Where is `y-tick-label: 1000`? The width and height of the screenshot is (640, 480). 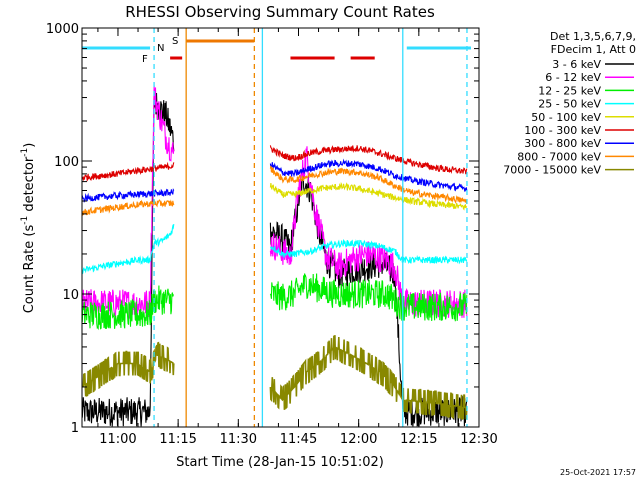 y-tick-label: 1000 is located at coordinates (62, 29).